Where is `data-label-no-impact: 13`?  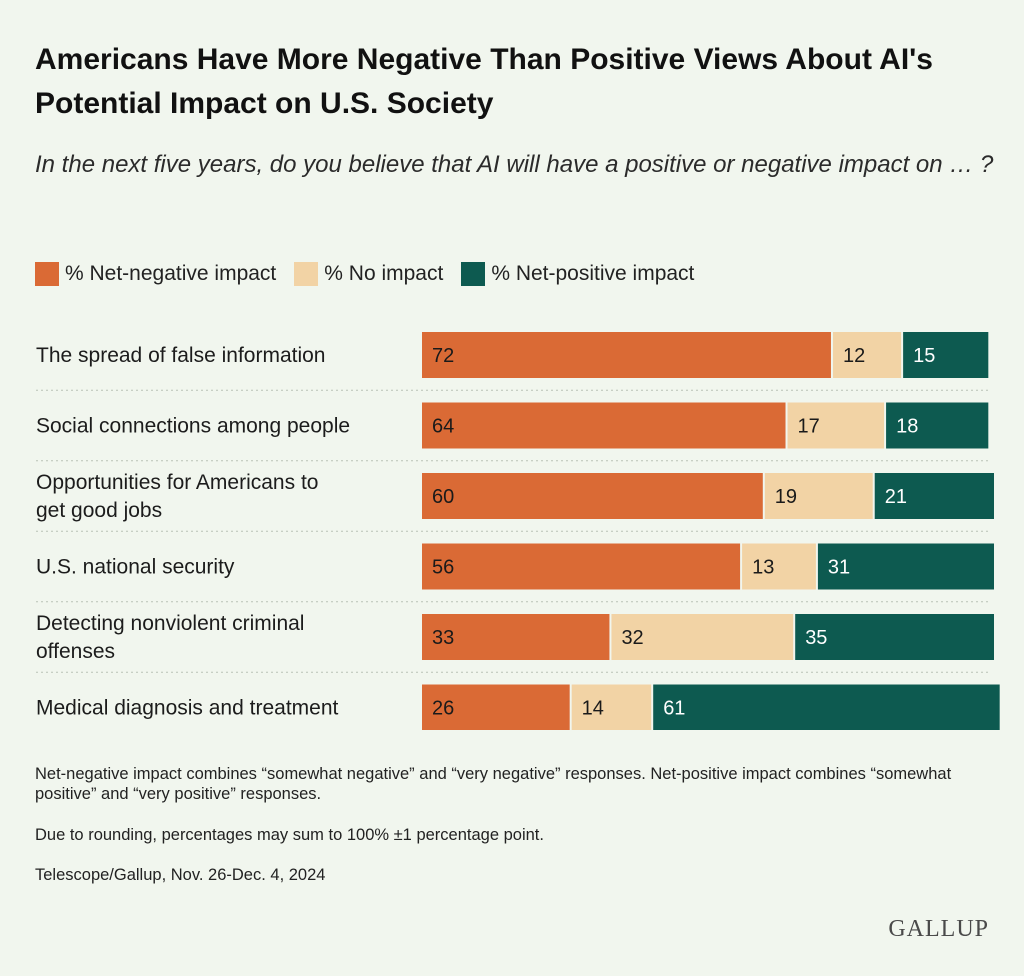
data-label-no-impact: 13 is located at coordinates (763, 568).